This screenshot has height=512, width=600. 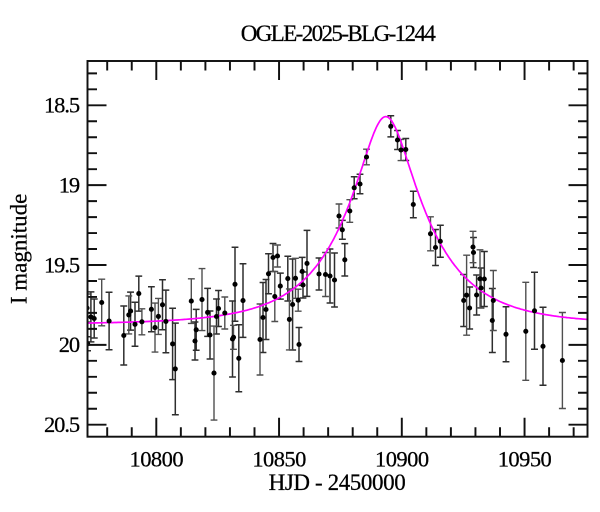 What do you see at coordinates (525, 459) in the screenshot?
I see `svg-text: 10950` at bounding box center [525, 459].